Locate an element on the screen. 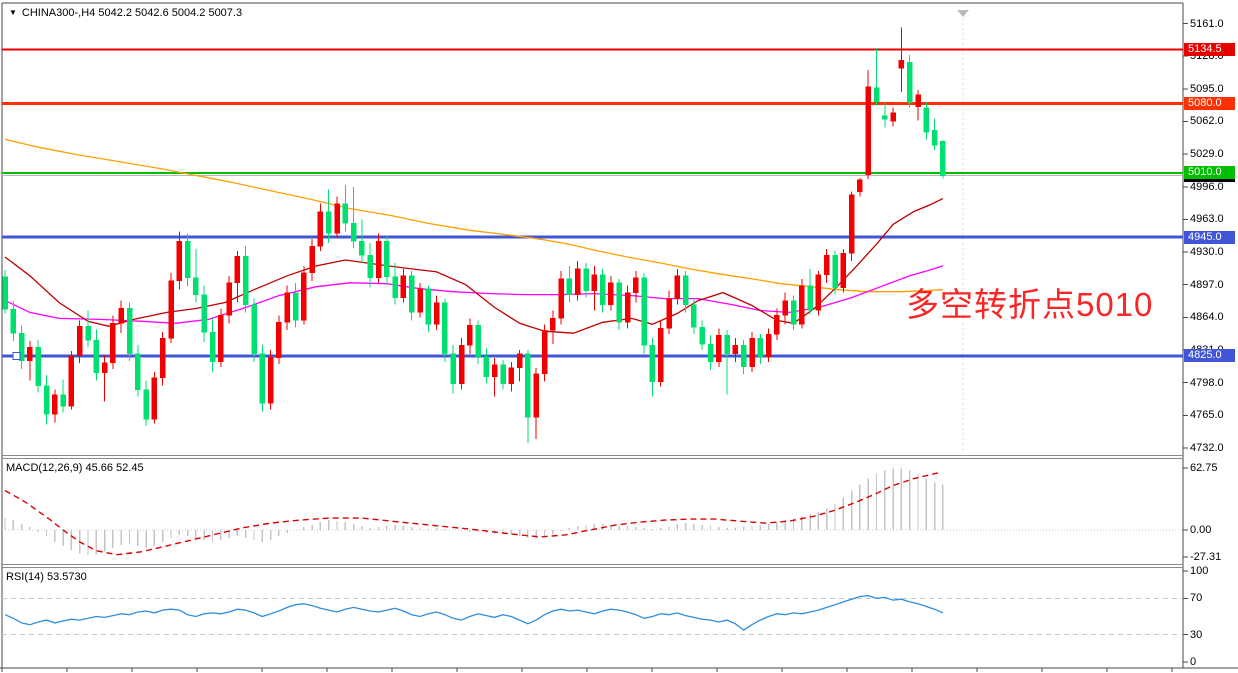 The height and width of the screenshot is (673, 1238). macd-indicator-title: MACD(12,26,9) 45.66 52.45 is located at coordinates (75, 468).